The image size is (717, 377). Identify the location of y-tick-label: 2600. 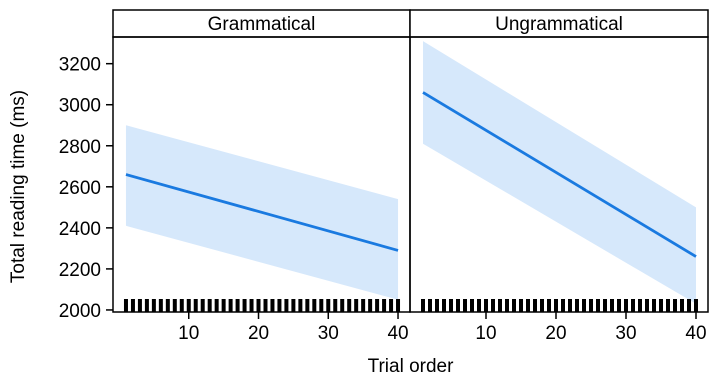
(80, 188).